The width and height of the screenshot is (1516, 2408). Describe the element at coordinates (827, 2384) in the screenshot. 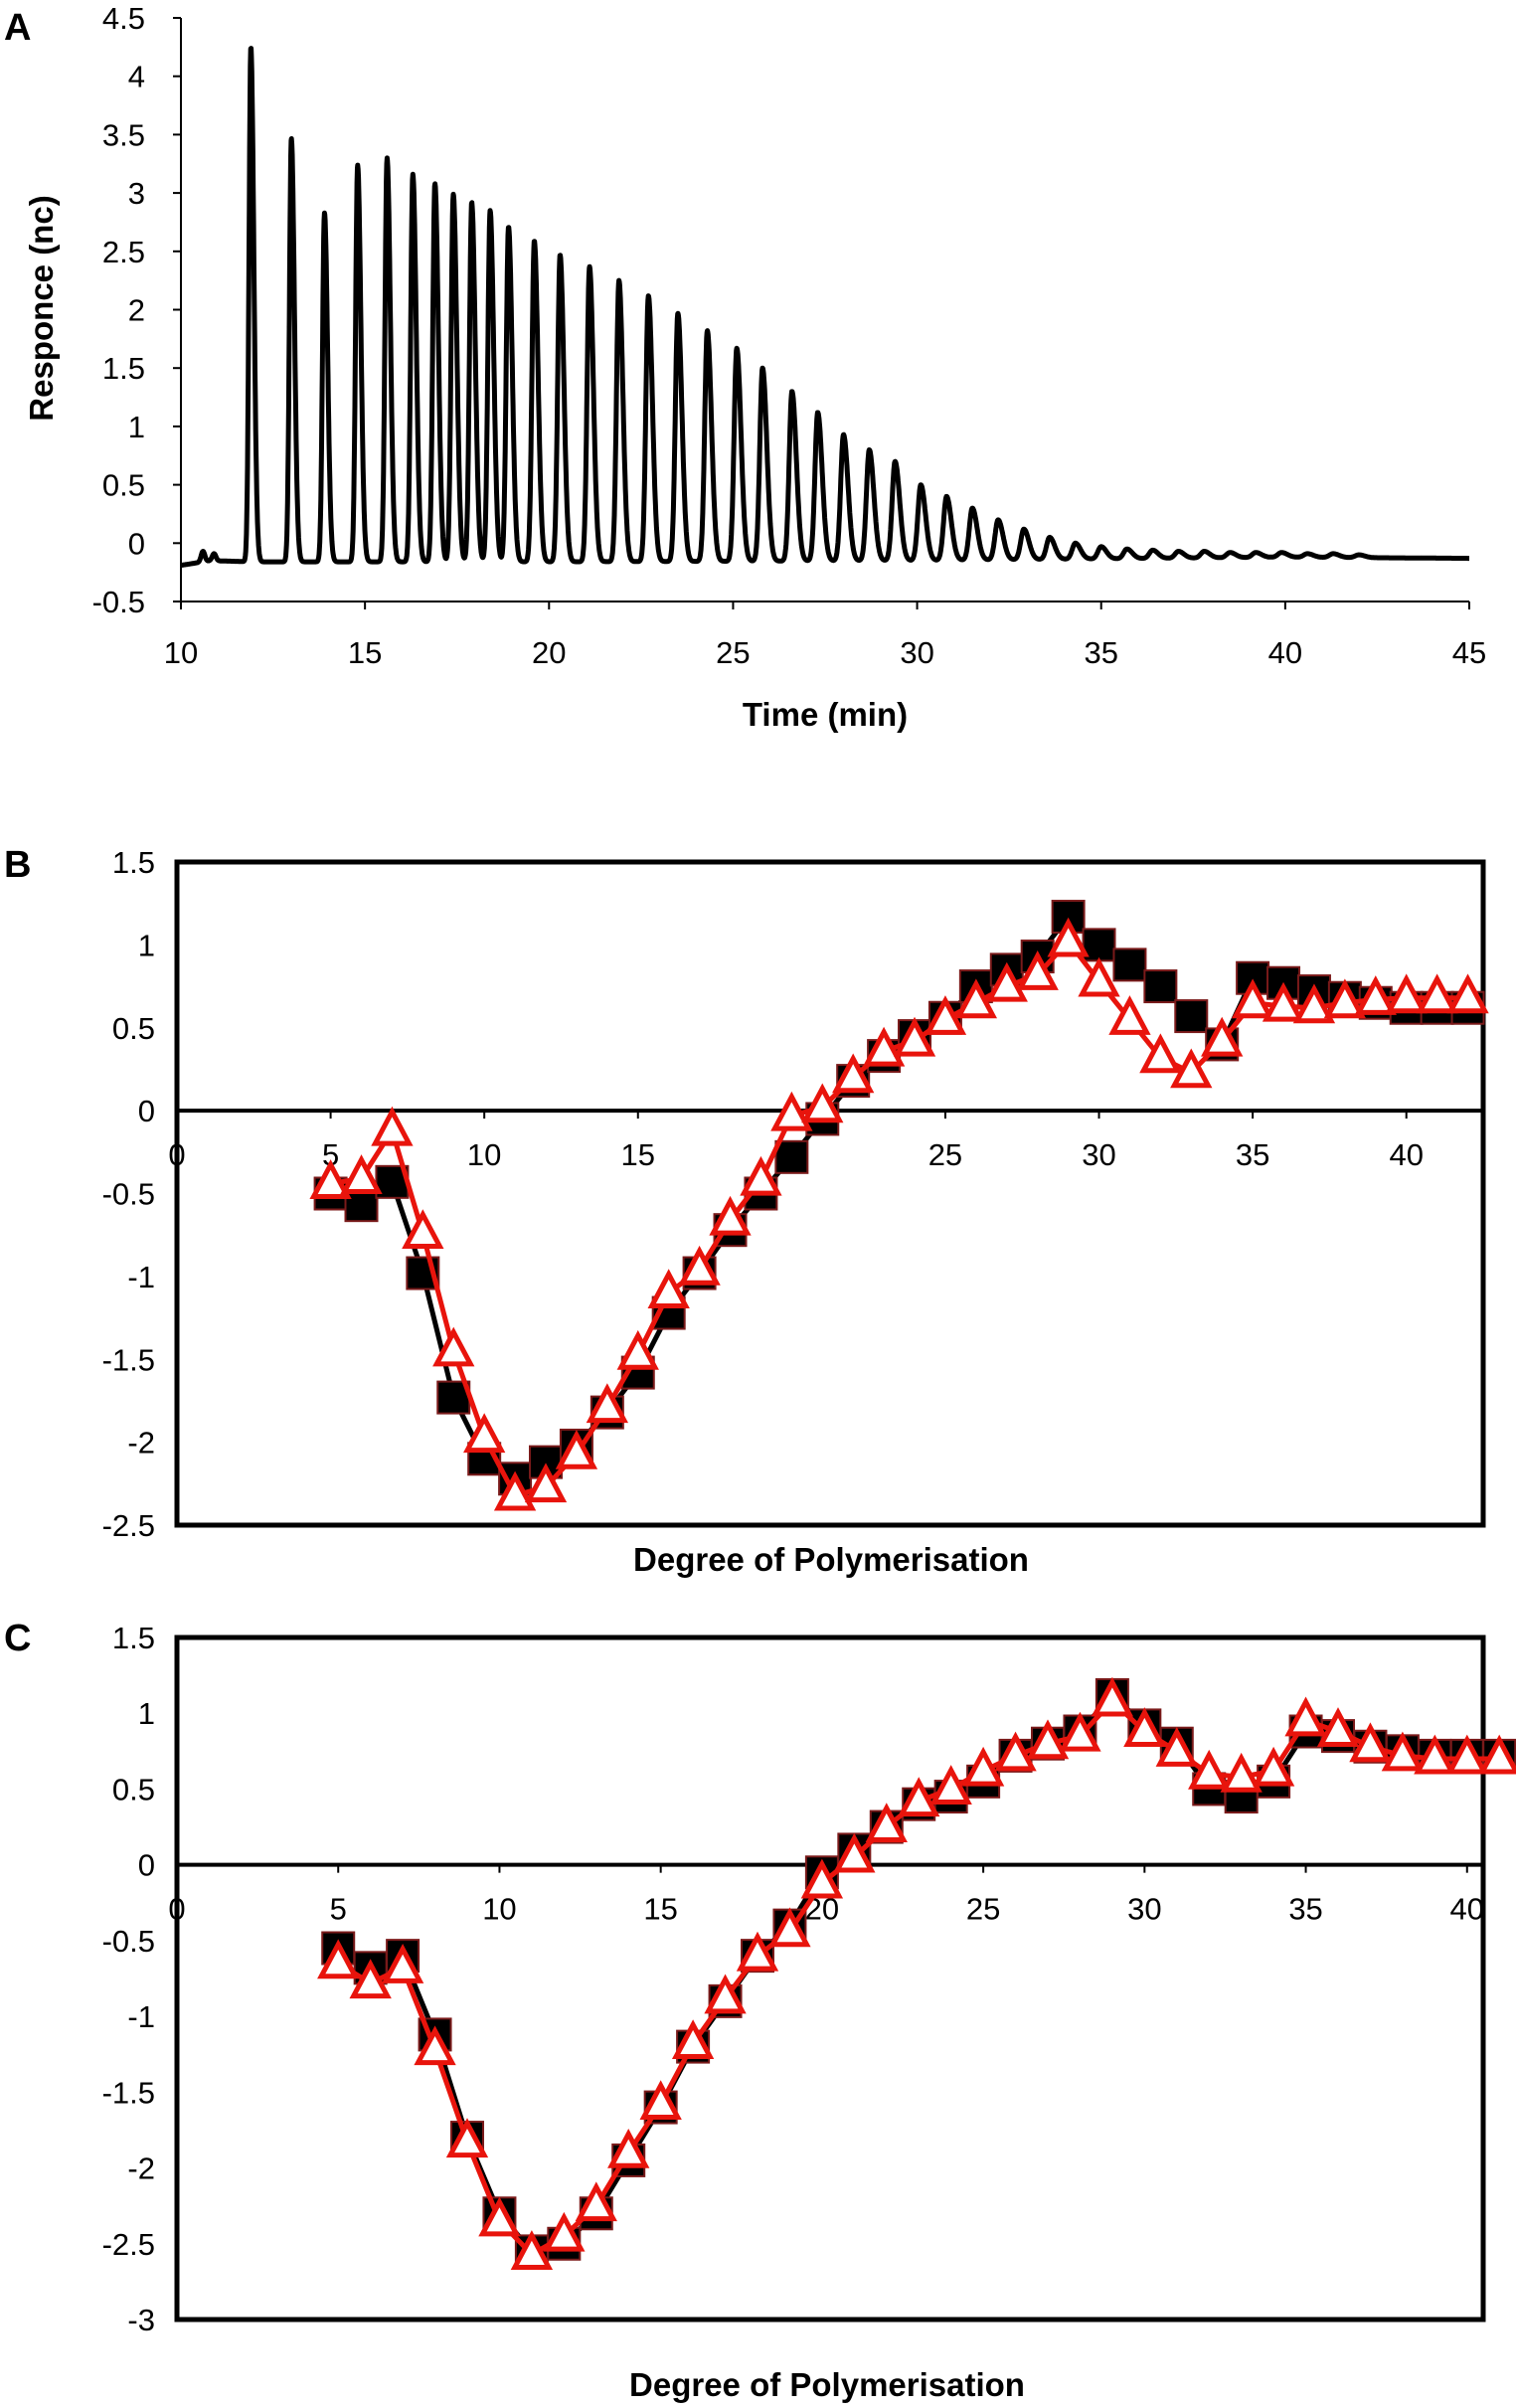

I see `panel-c-xlabel: Degree of Polymerisation` at that location.